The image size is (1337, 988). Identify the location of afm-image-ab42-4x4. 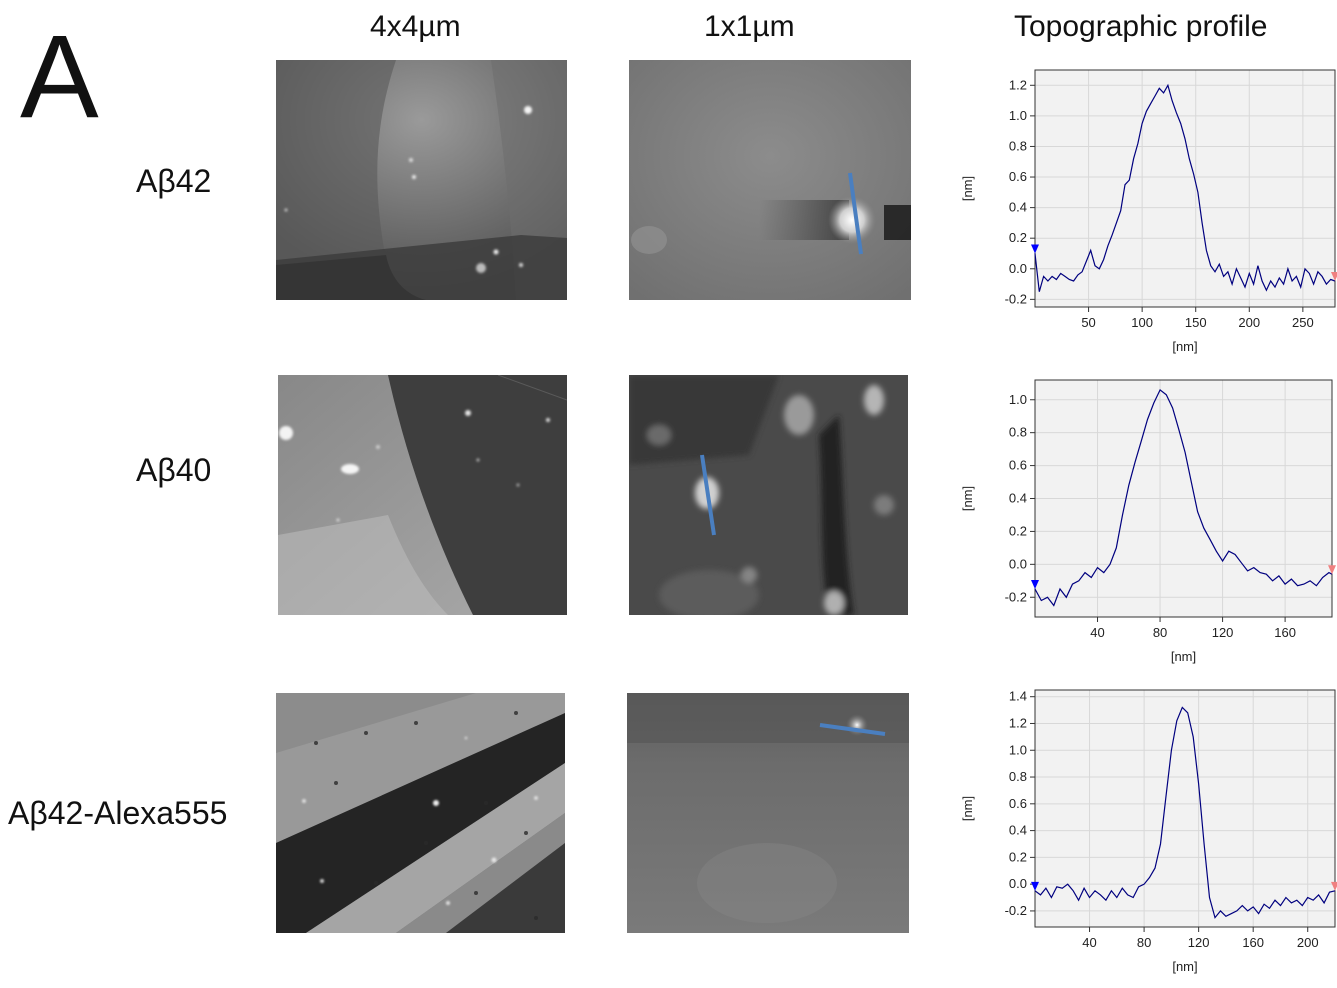
(421, 180).